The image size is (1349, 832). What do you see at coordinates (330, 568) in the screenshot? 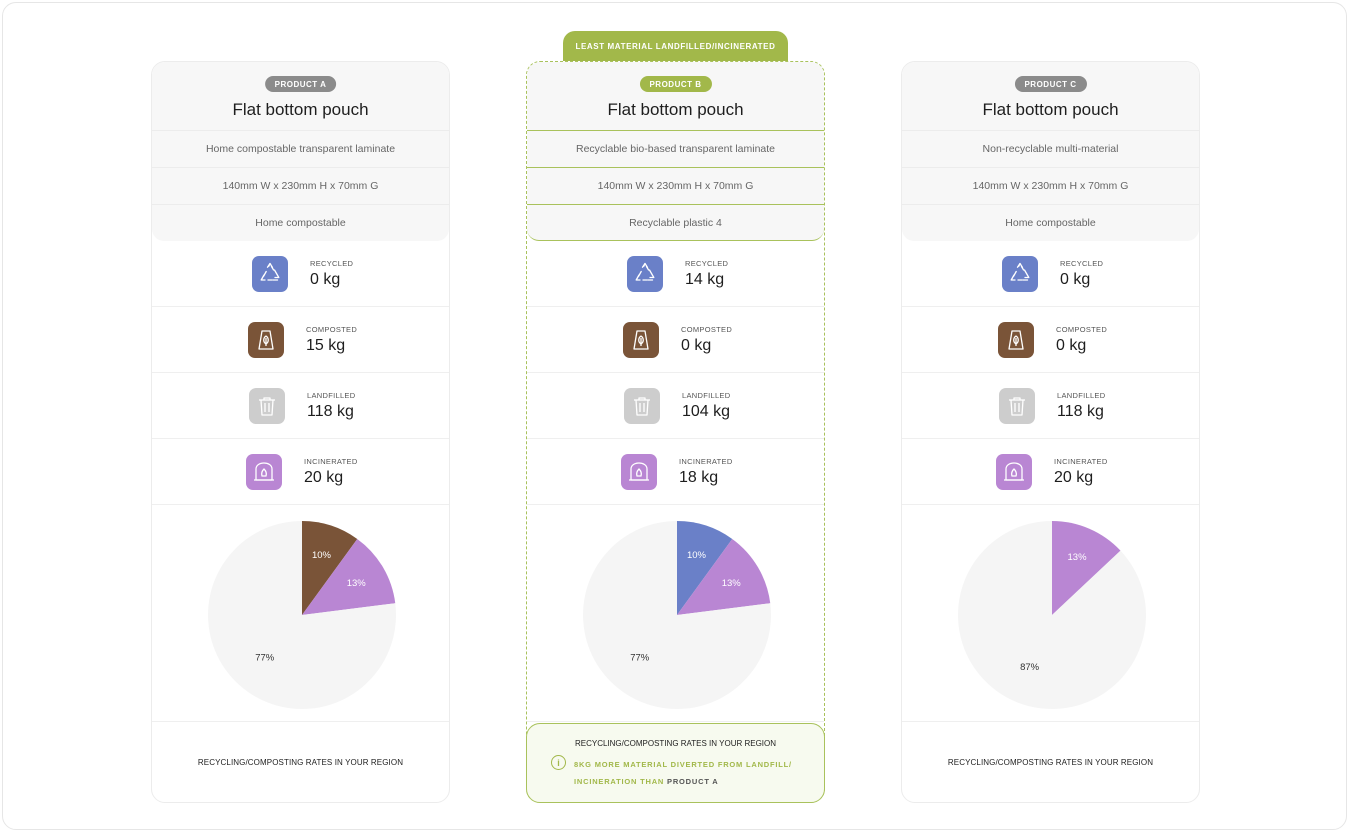
I see `pie-slice-composted` at bounding box center [330, 568].